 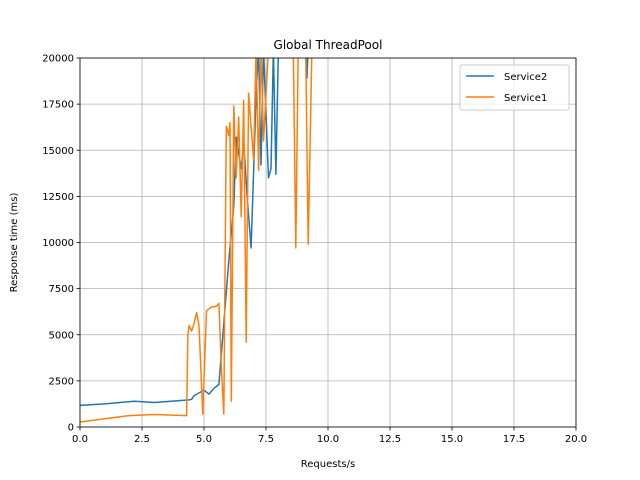 I want to click on x-tick-label: 7.5, so click(x=266, y=439).